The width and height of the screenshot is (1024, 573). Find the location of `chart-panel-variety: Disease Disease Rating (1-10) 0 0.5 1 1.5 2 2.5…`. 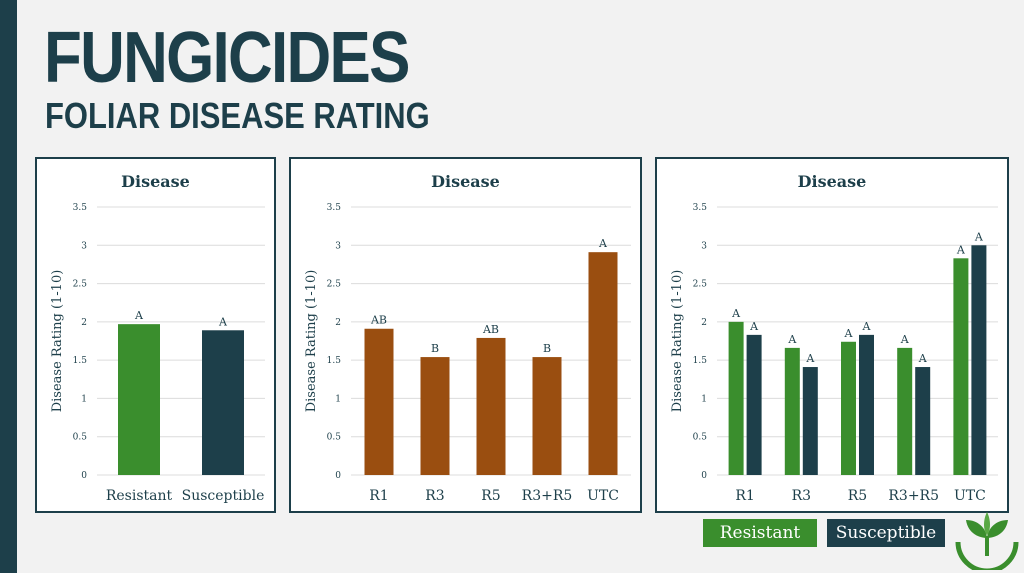

chart-panel-variety: Disease Disease Rating (1-10) 0 0.5 1 1.5 2 2.5… is located at coordinates (155, 335).